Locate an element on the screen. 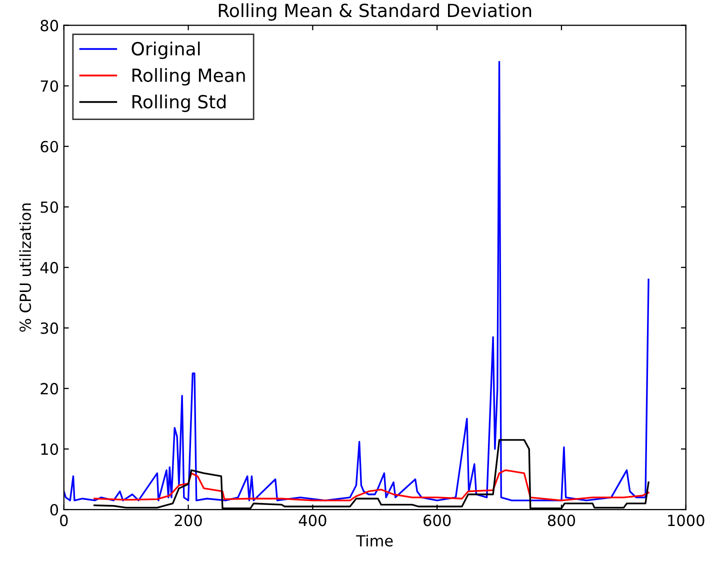 This screenshot has height=563, width=710. legend-label: Rolling Mean is located at coordinates (188, 77).